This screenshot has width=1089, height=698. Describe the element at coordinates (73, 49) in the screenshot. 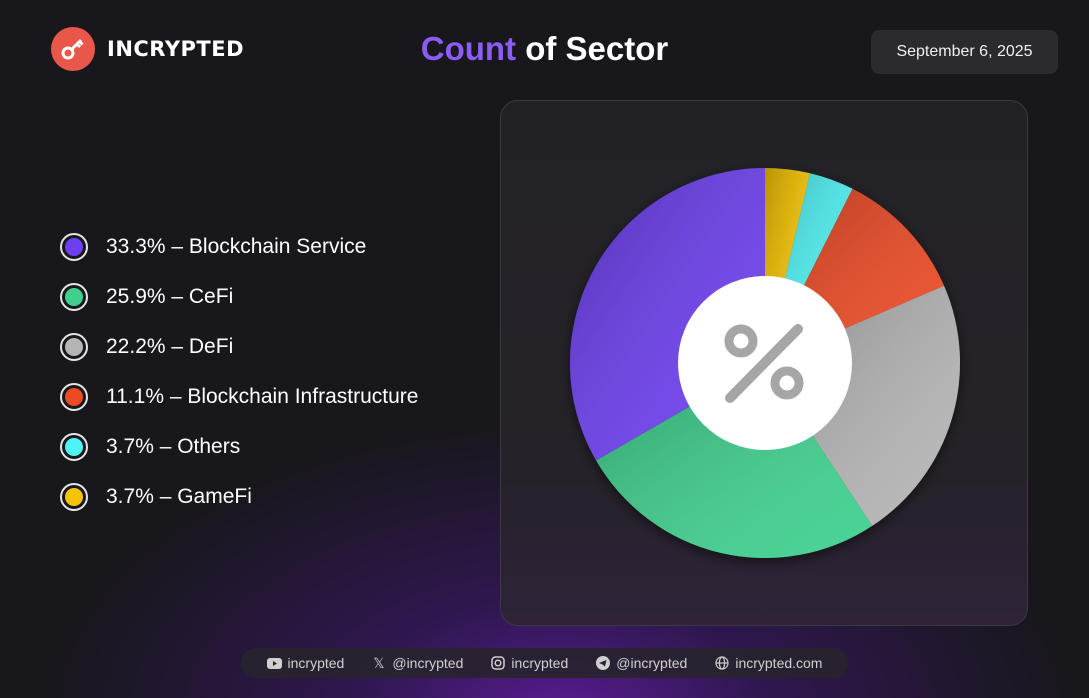

I see `key-icon` at that location.